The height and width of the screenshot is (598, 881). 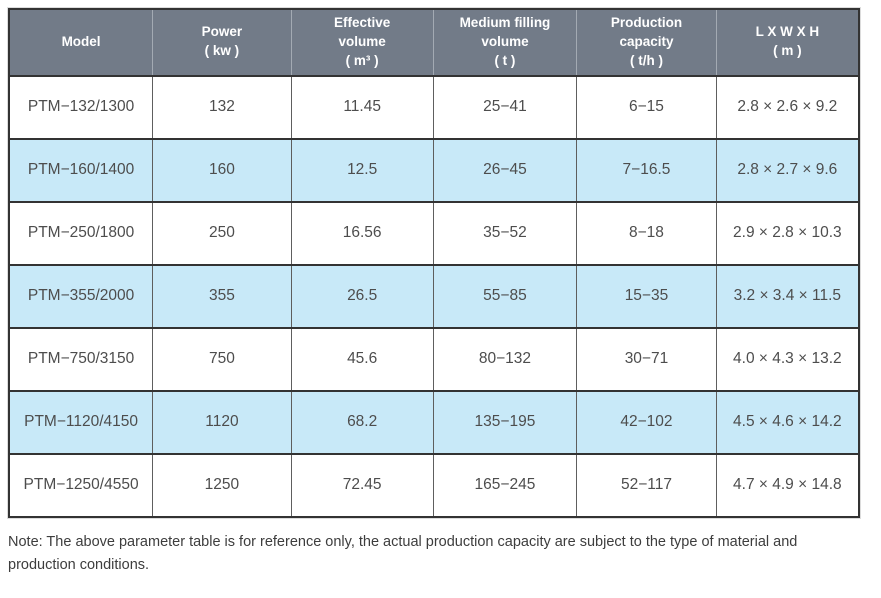 I want to click on cell-dimensions: 4.5 × 4.6 × 14.2, so click(x=787, y=421).